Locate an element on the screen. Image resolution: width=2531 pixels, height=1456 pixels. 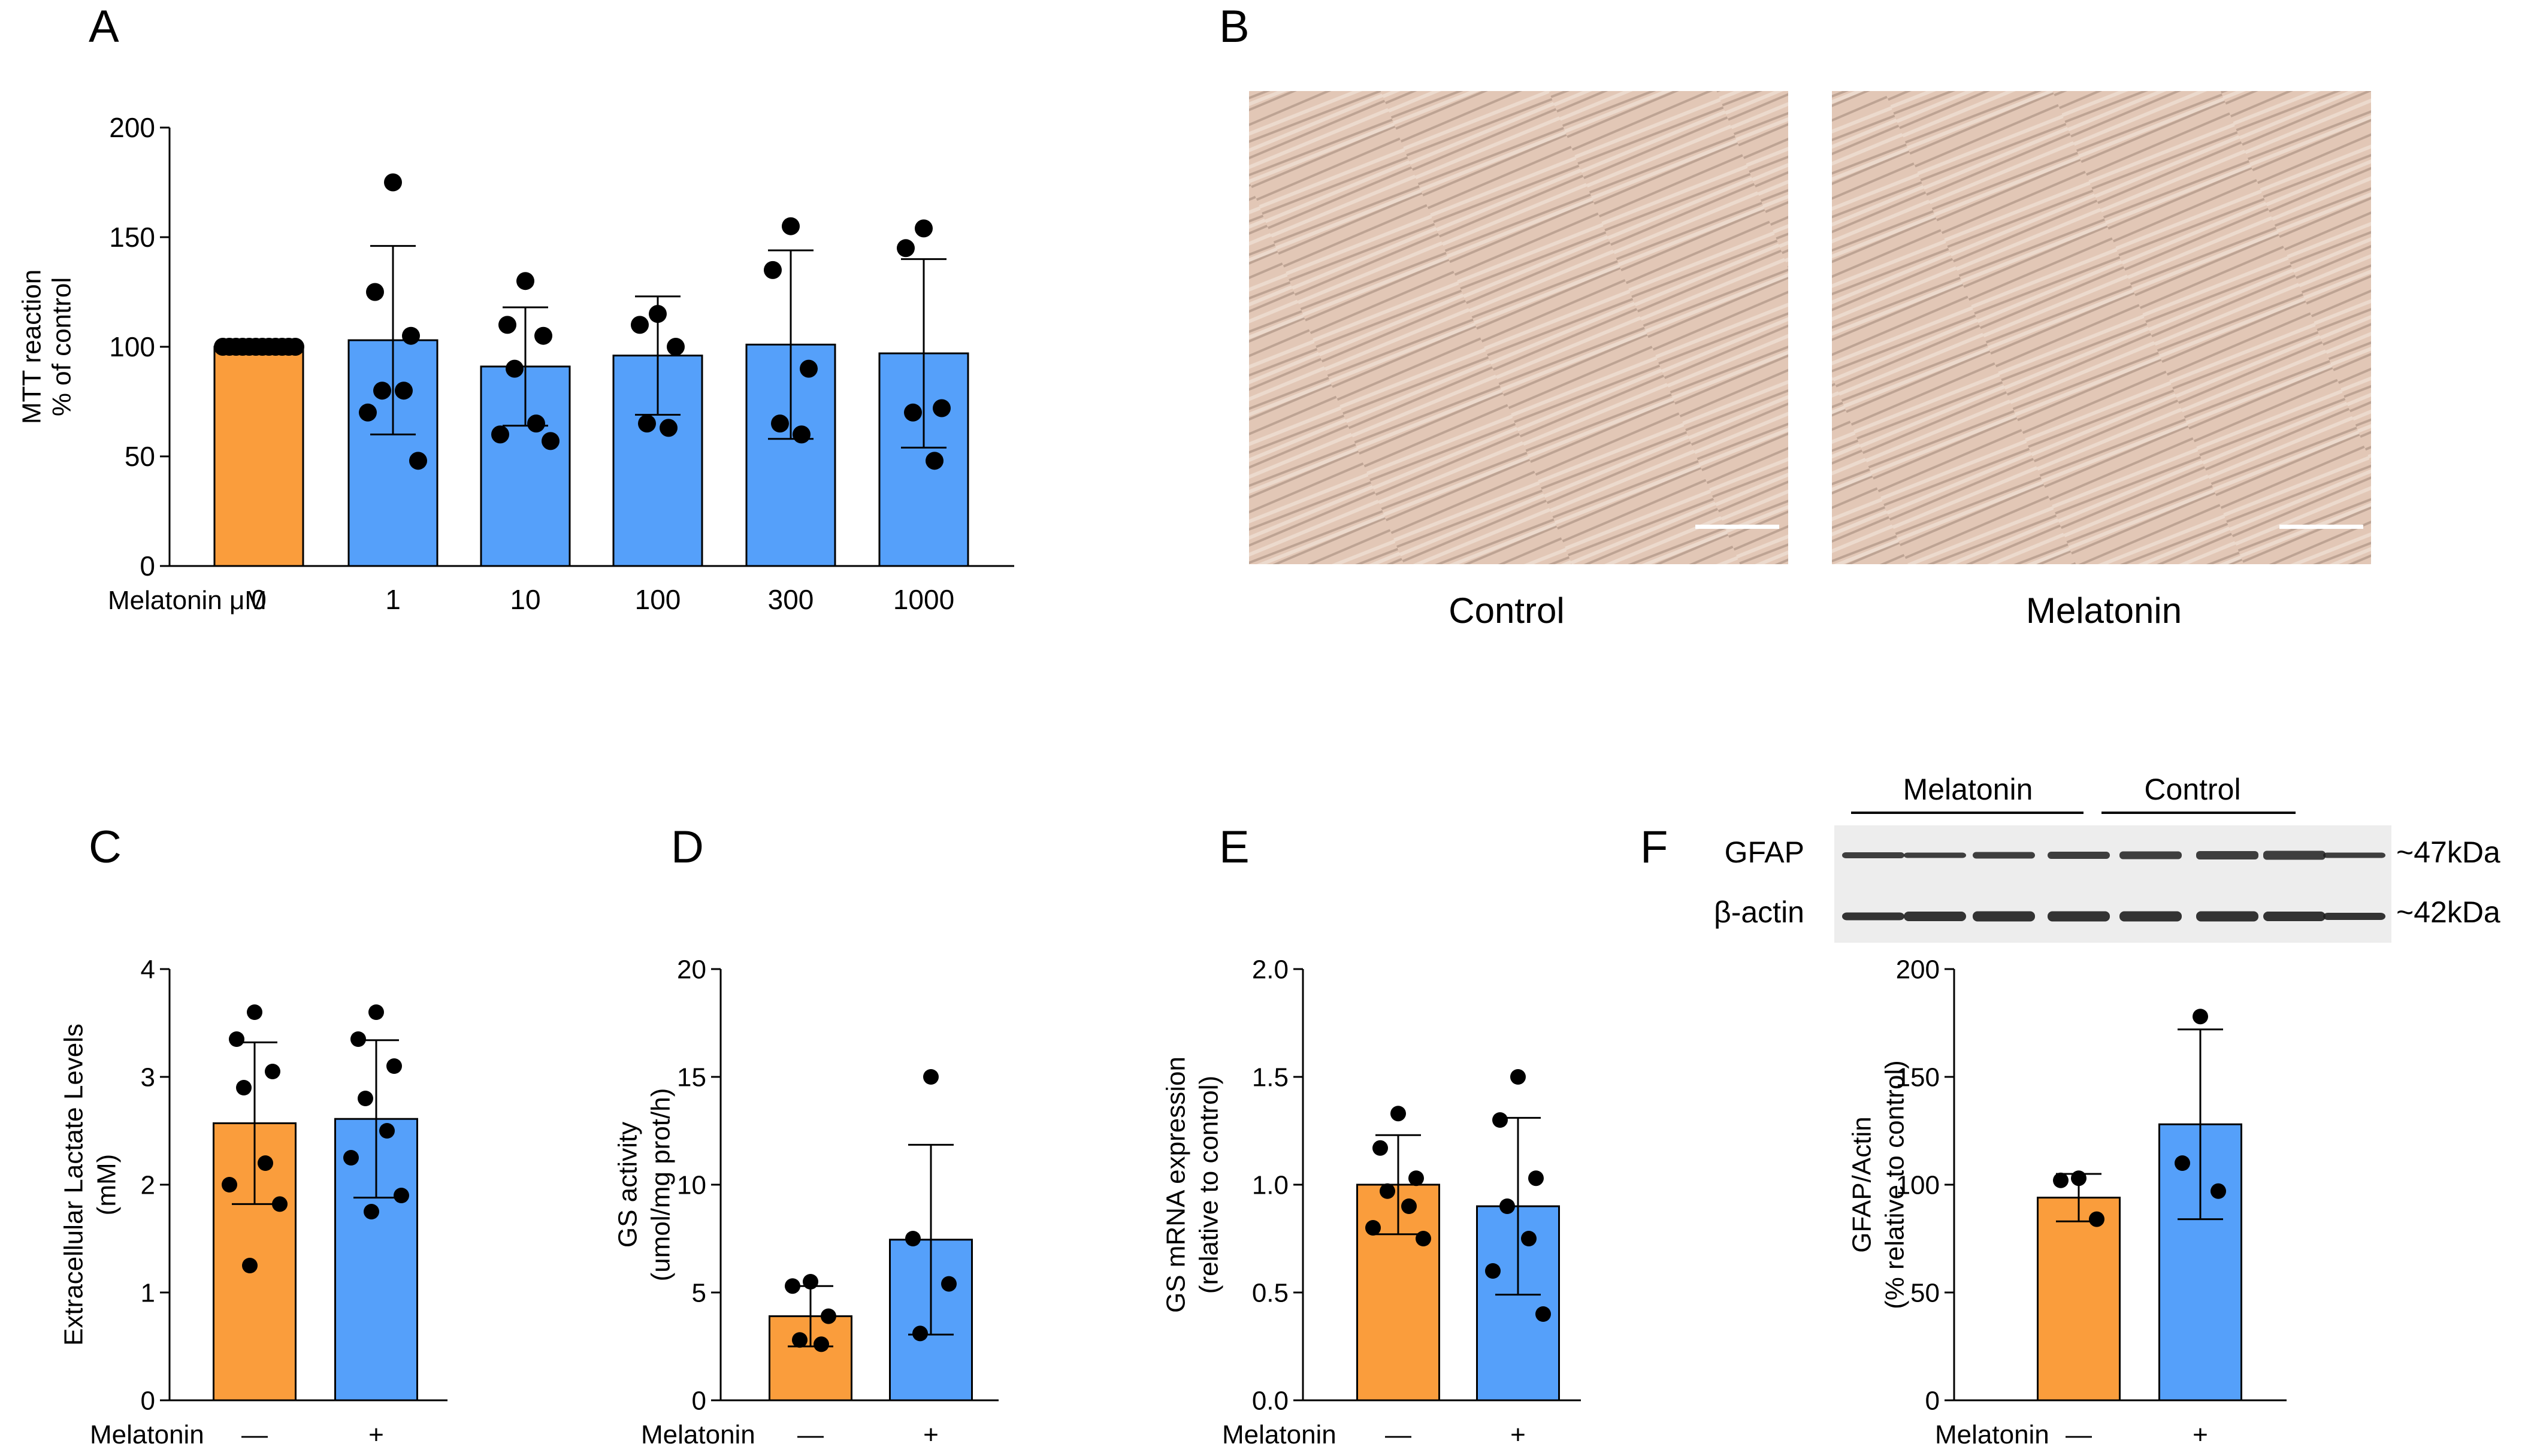
panel-letter-d: D is located at coordinates (687, 847).